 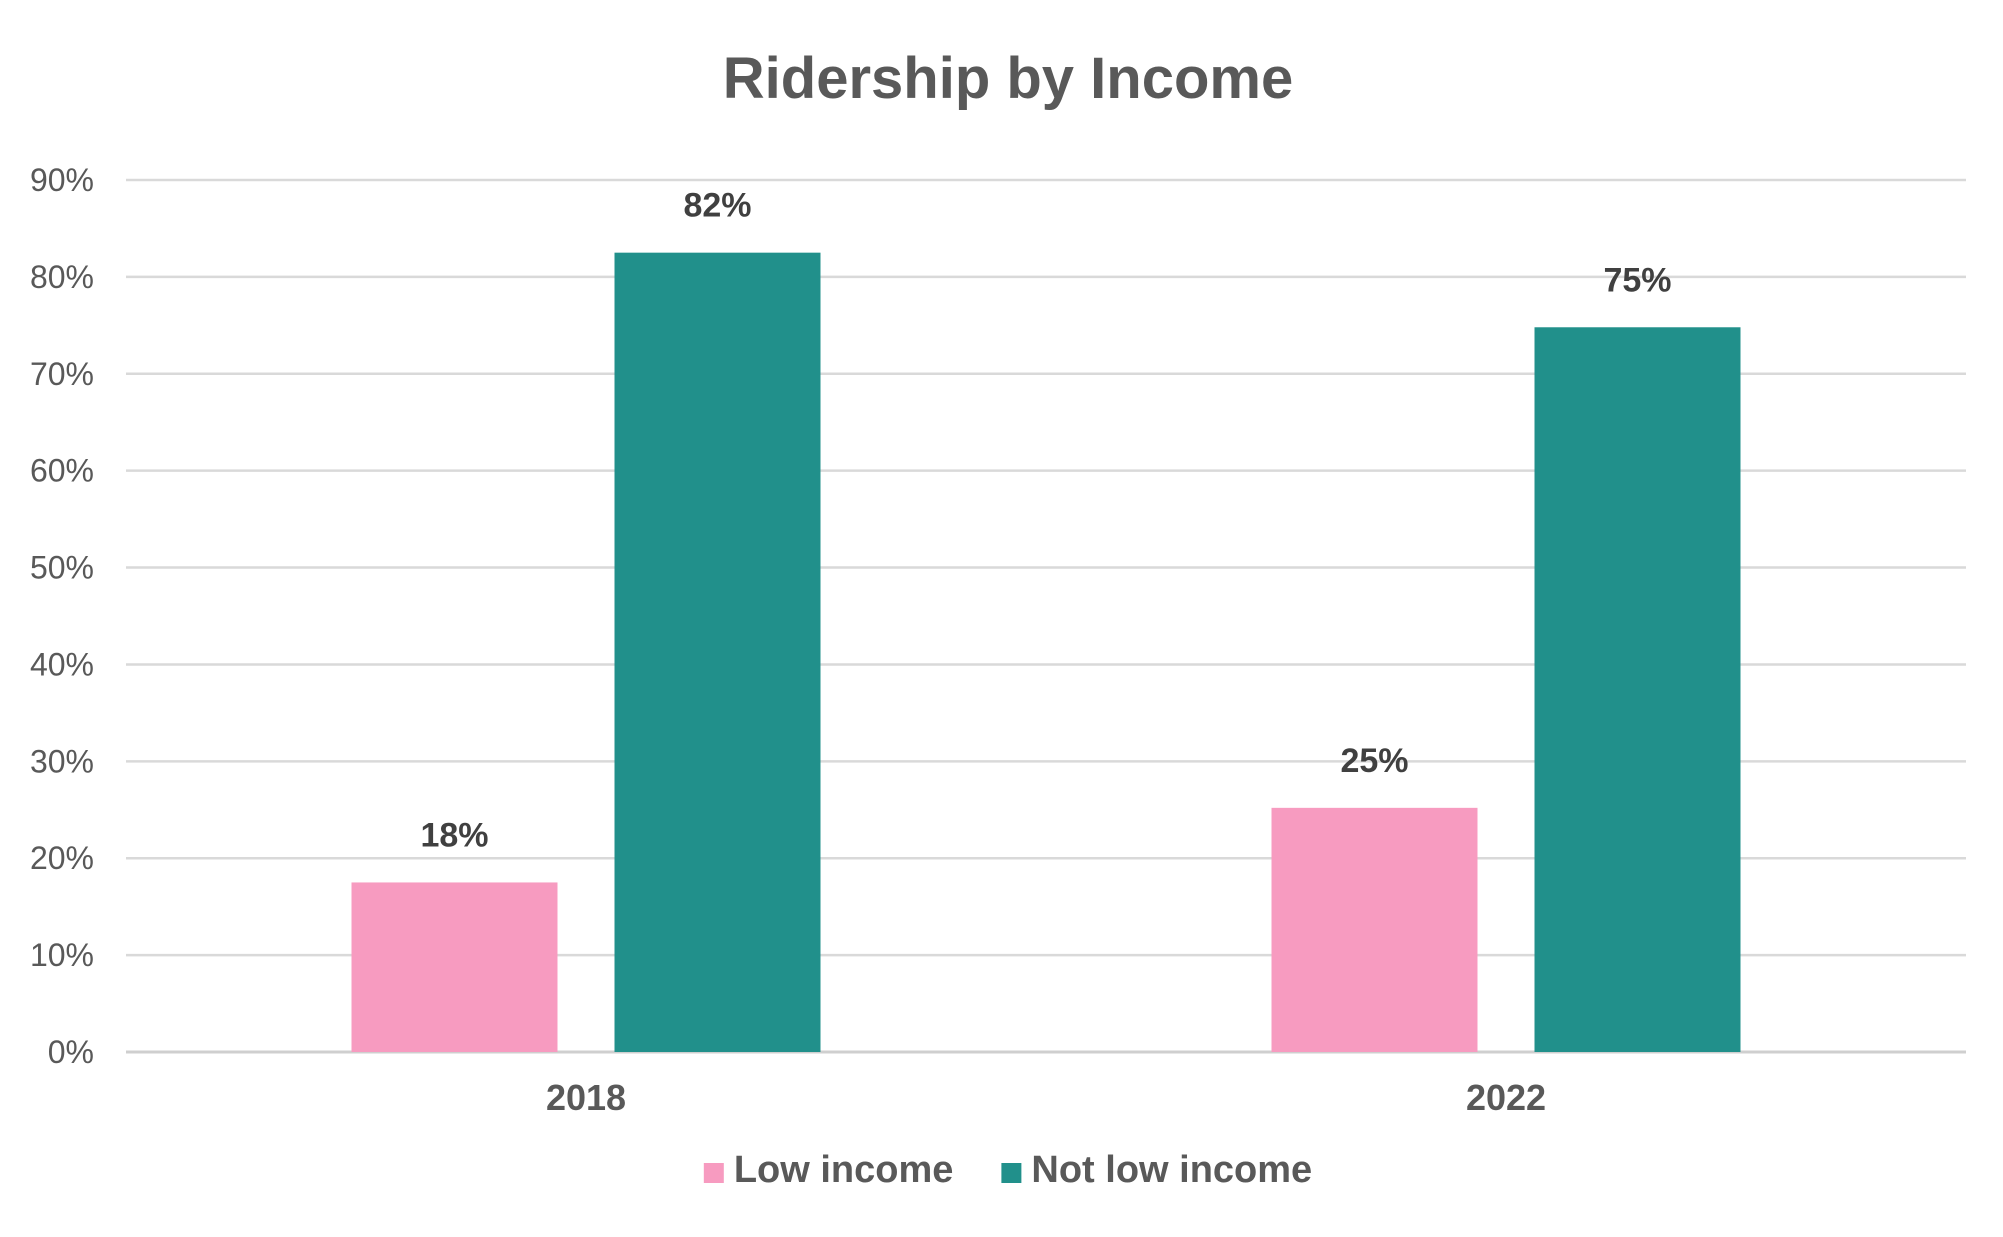 I want to click on y-tick-label: 60%, so click(x=62, y=471).